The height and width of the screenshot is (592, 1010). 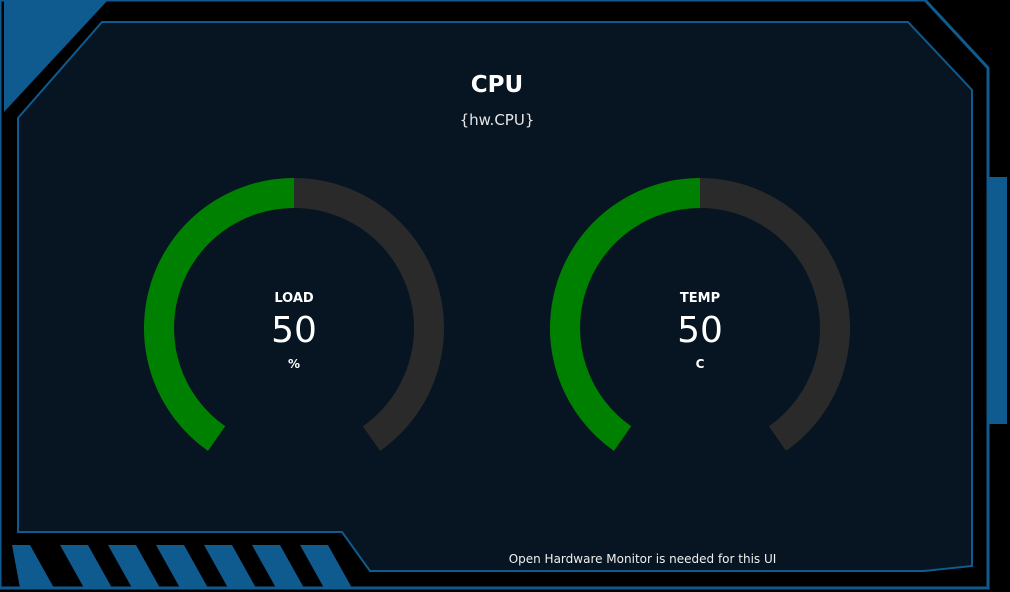 I want to click on temp-value: 50, so click(x=700, y=330).